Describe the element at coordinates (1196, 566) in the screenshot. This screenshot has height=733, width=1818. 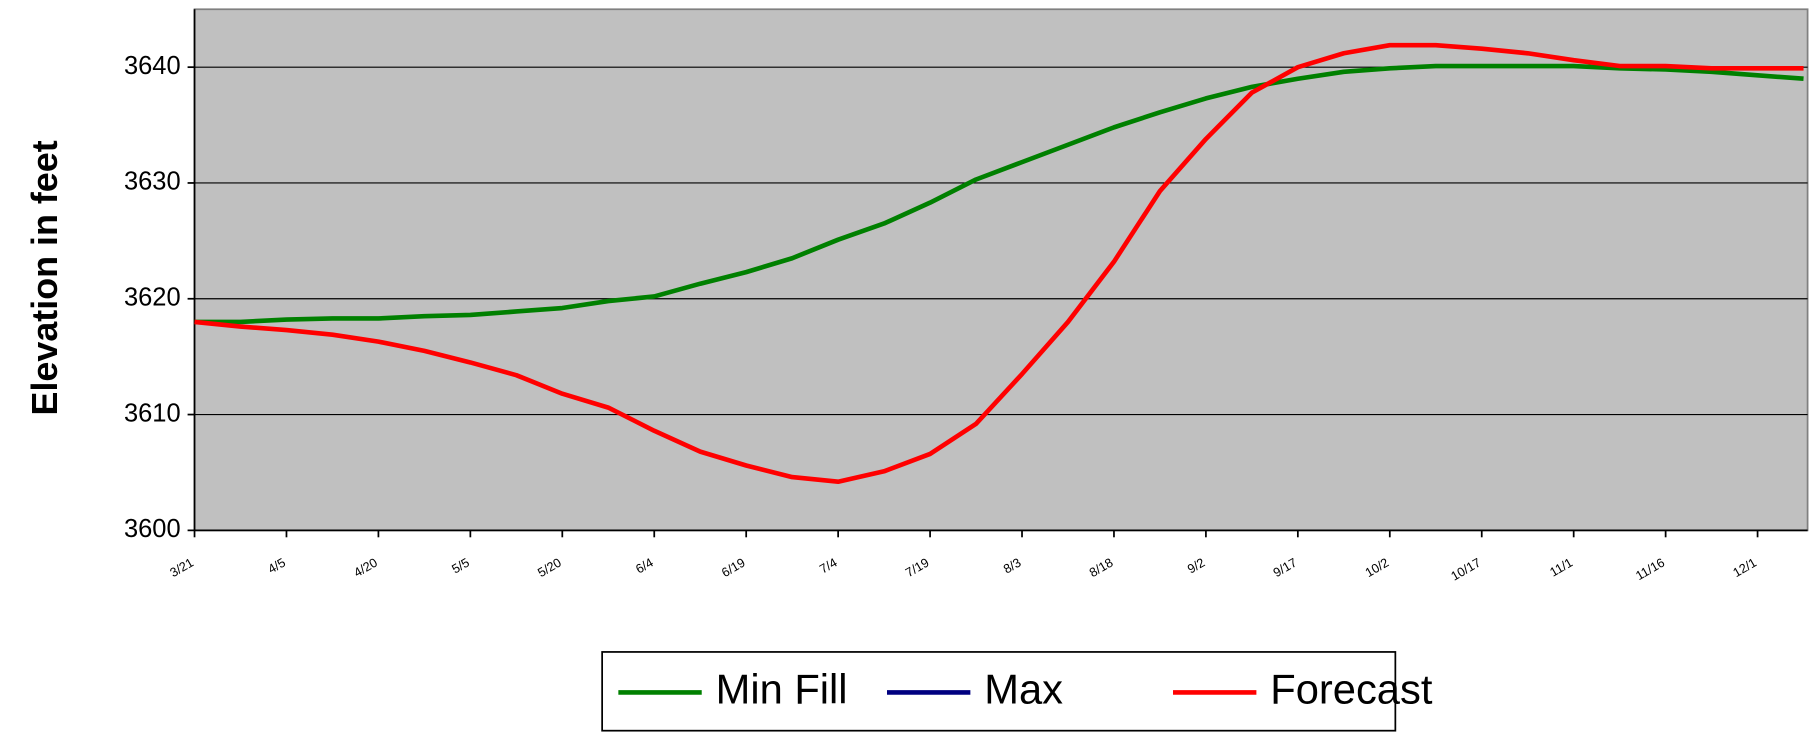
I see `x-tick-label: 9/2` at that location.